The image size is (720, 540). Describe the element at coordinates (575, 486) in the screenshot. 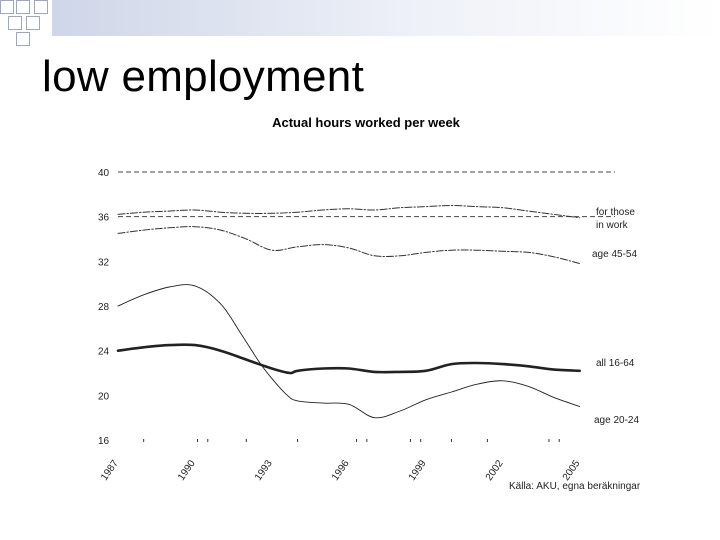

I see `source-note: Källa: AKU, egna beräkningar` at that location.